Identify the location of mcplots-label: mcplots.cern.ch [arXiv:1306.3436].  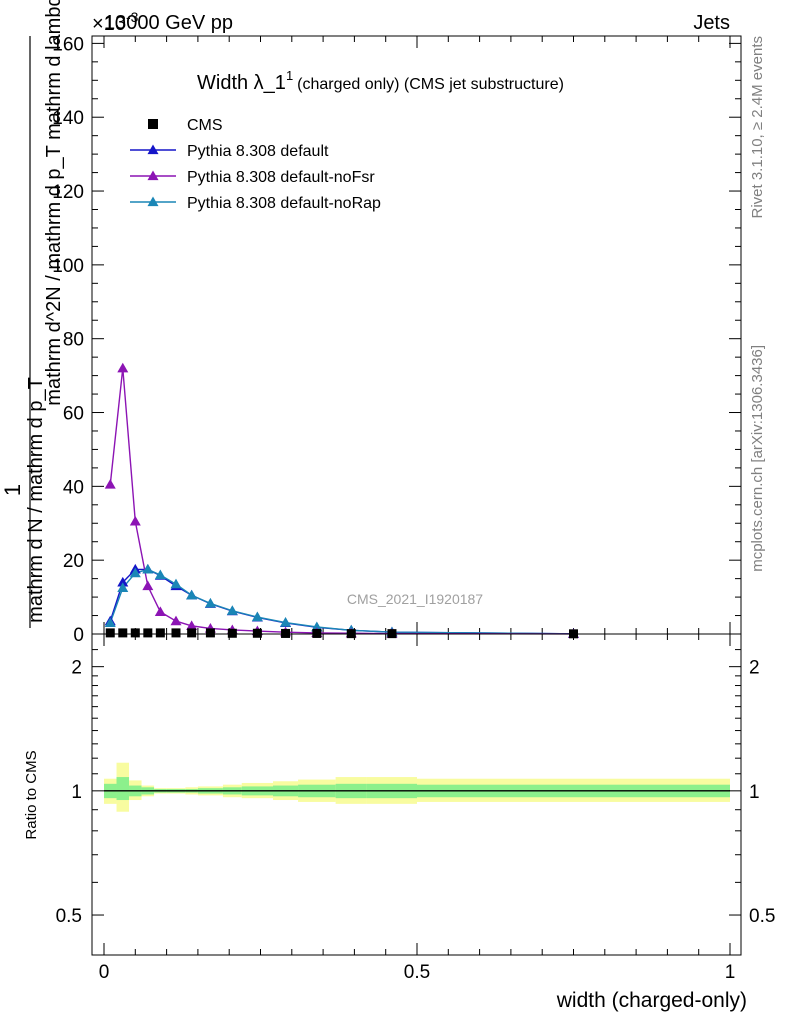
(757, 458).